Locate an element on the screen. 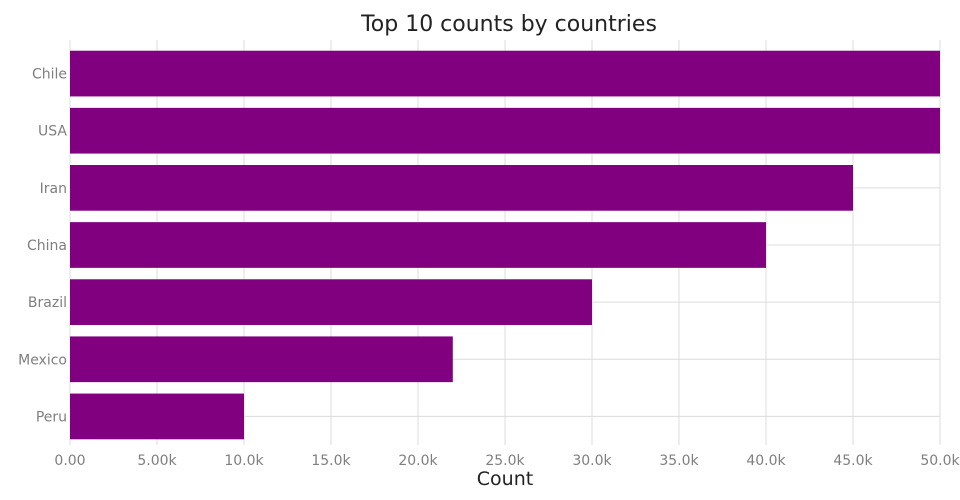 The width and height of the screenshot is (960, 500). y-tick-label: Peru is located at coordinates (51, 417).